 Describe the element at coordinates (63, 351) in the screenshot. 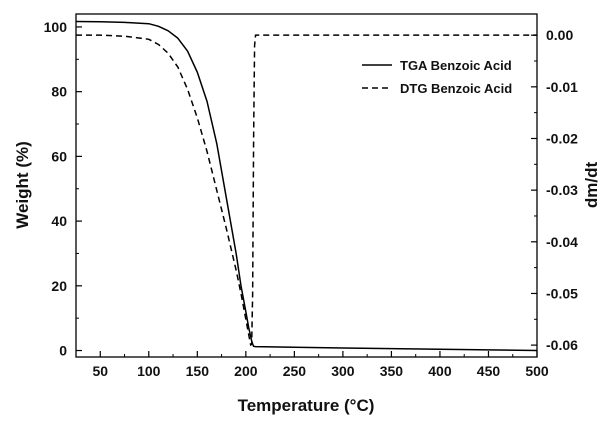

I see `y-tick-label: 0` at that location.